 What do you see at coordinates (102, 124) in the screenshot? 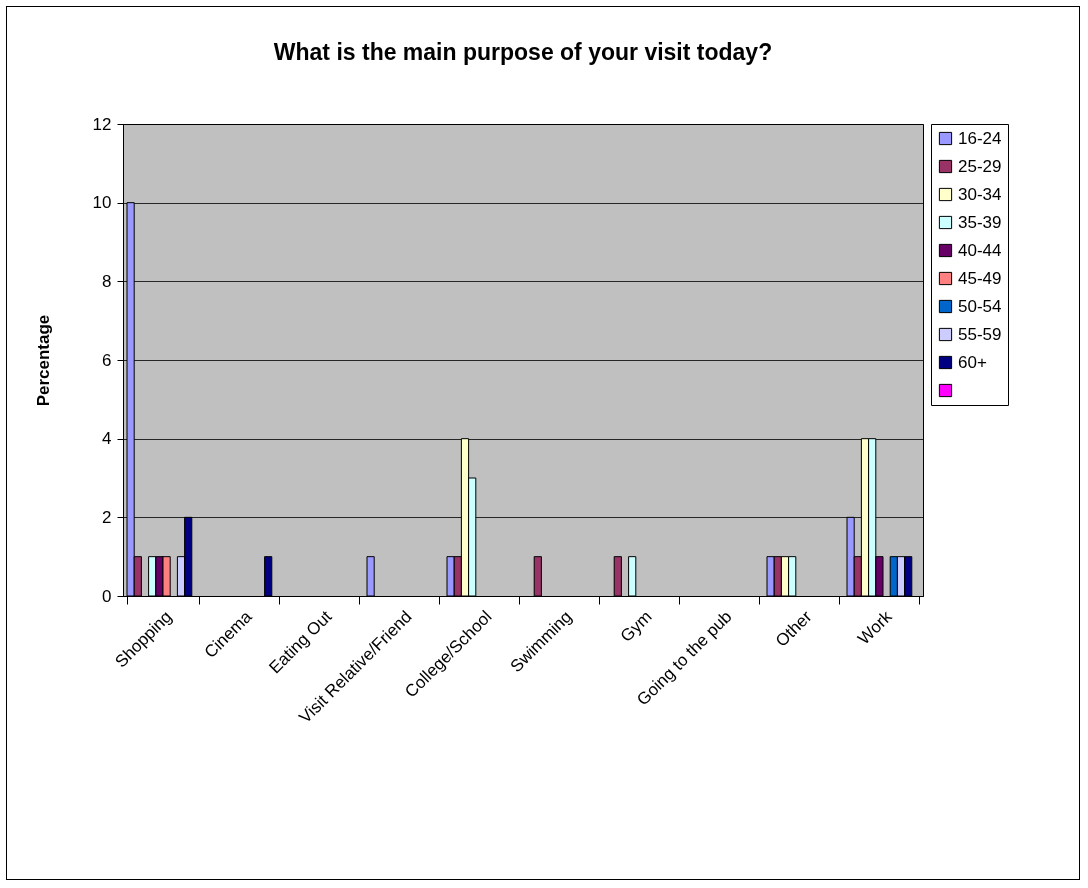
I see `y-tick-label: 12` at bounding box center [102, 124].